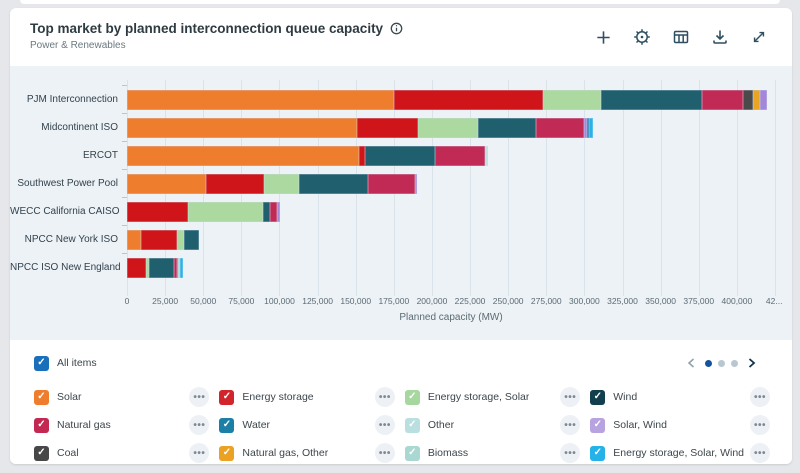 The image size is (800, 473). I want to click on legend-item-biomass: ✓ Biomass, so click(436, 453).